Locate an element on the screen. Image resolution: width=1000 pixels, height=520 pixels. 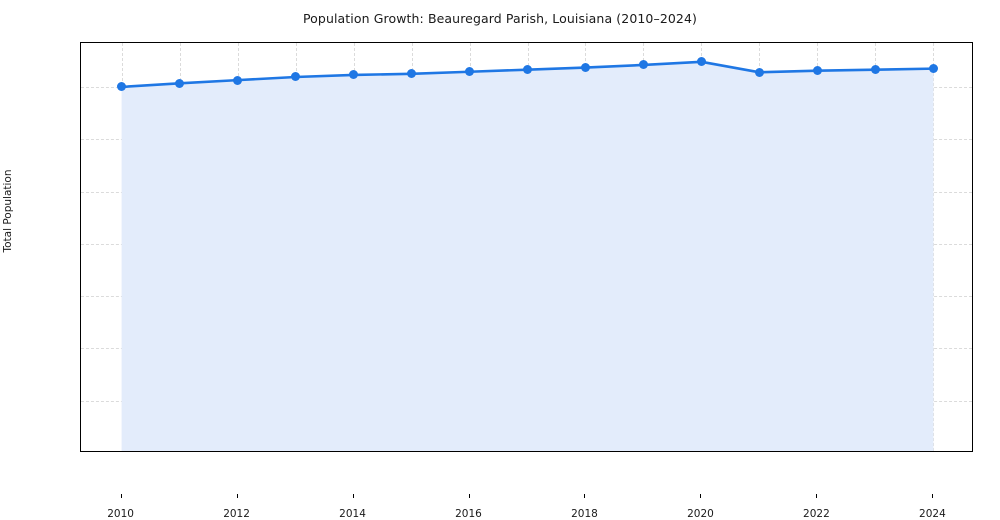
x-tick-label: 2020 is located at coordinates (700, 514).